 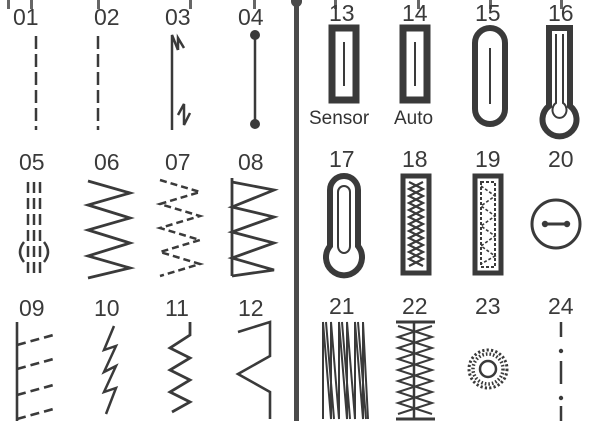 I want to click on stitch-number-18: 18, so click(x=415, y=159).